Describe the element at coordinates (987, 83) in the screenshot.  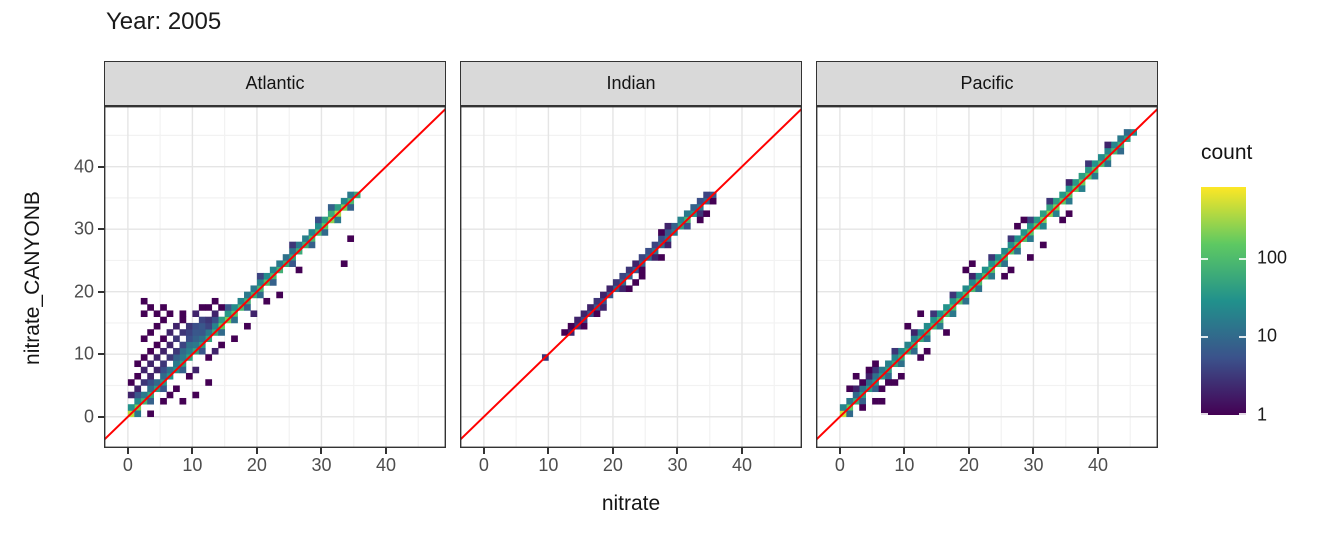
I see `facet-strip-label: Pacific` at that location.